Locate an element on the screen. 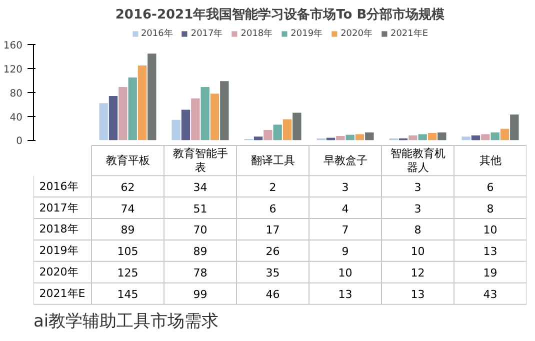 The width and height of the screenshot is (535, 341). y-tick-label: 80 is located at coordinates (16, 94).